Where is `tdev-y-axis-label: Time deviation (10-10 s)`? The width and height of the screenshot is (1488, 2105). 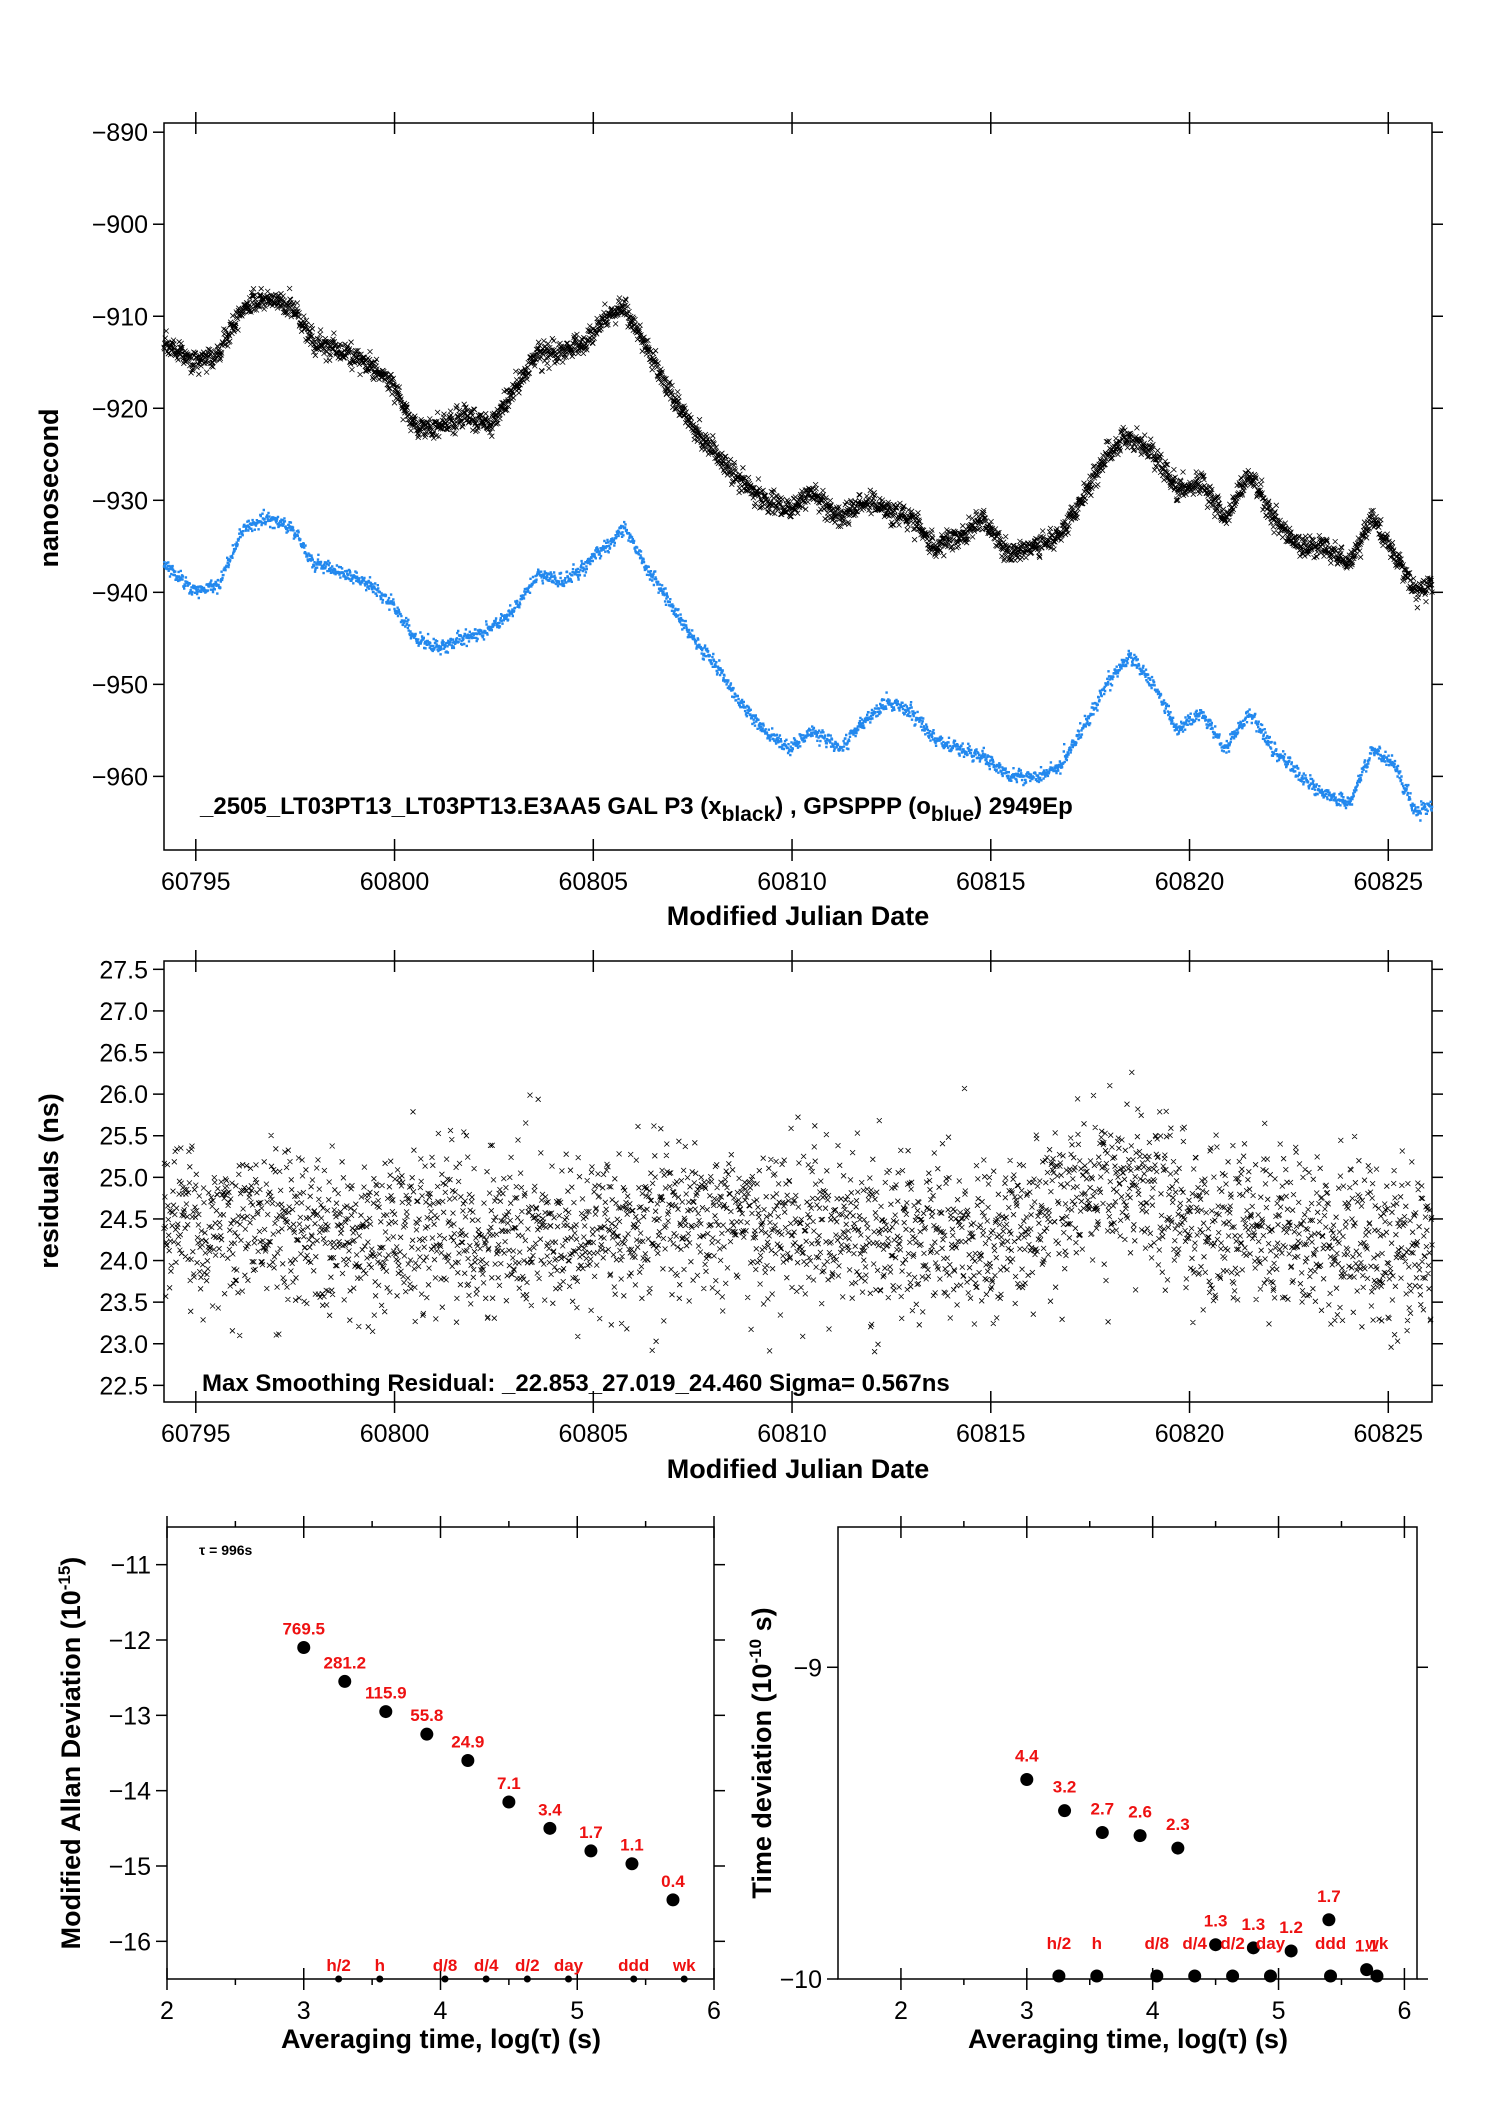
tdev-y-axis-label: Time deviation (10-10 s) is located at coordinates (761, 1752).